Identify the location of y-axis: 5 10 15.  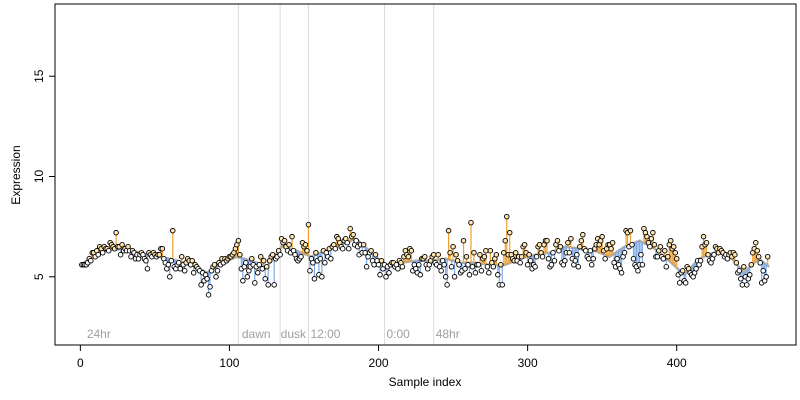
(44, 174).